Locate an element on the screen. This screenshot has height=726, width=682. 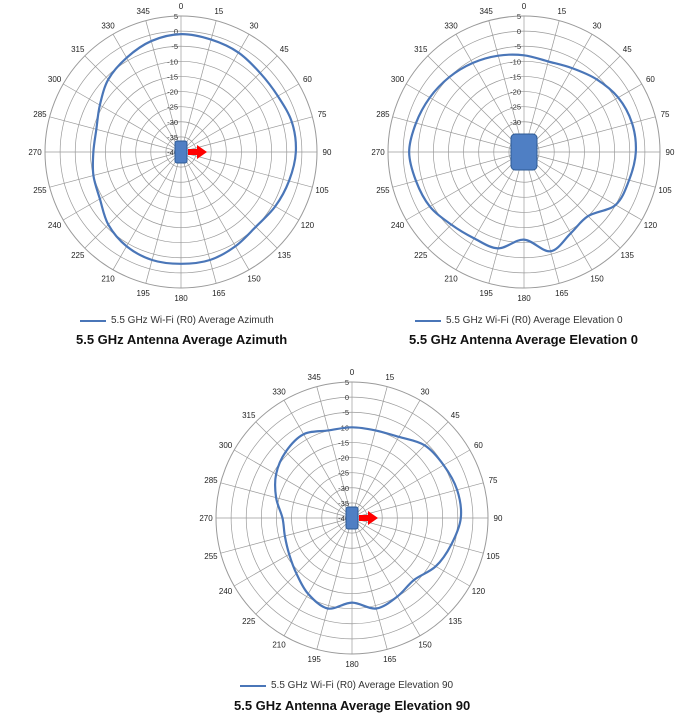
chart-title-azimuth: 5.5 GHz Antenna Average Azimuth is located at coordinates (182, 339).